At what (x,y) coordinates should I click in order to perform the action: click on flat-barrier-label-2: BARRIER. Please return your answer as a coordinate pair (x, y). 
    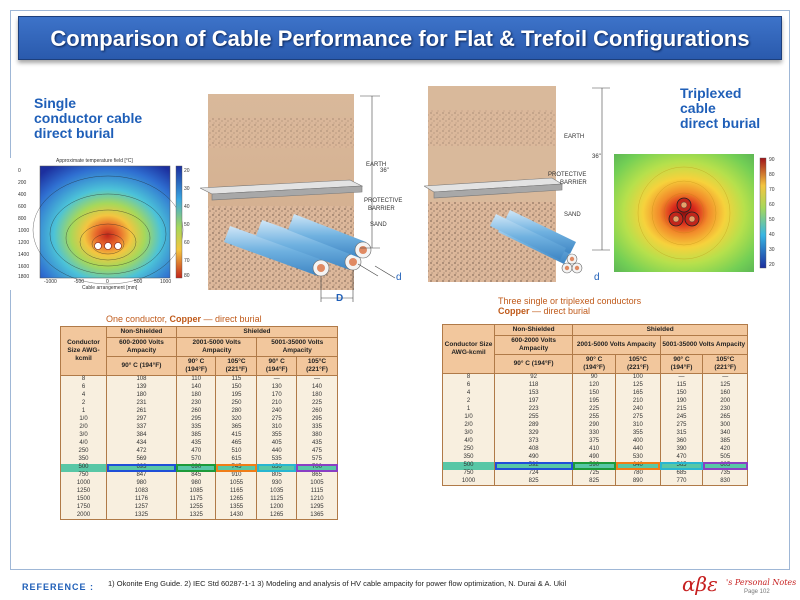
    Looking at the image, I should click on (381, 209).